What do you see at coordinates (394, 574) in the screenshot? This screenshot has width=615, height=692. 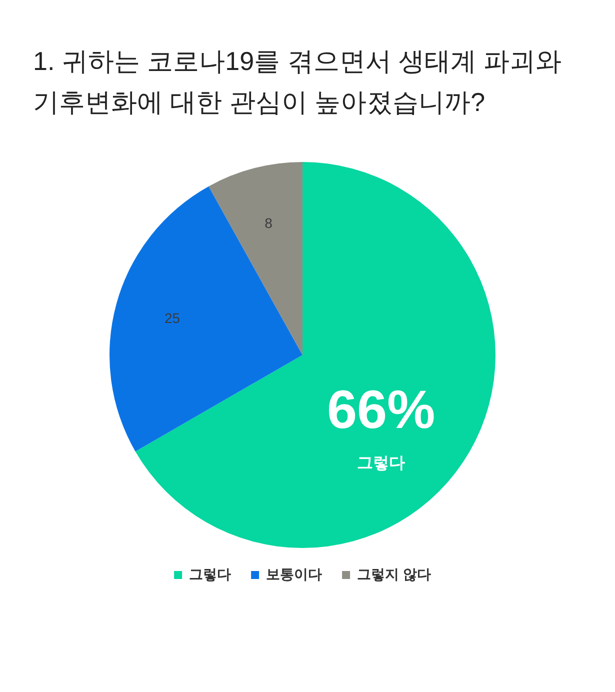 I see `legend-label: 그렇지 않다` at bounding box center [394, 574].